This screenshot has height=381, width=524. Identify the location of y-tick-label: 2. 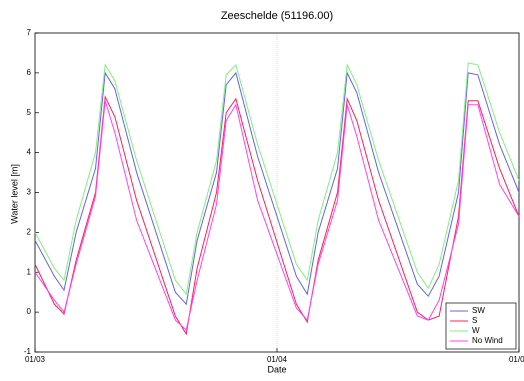
(29, 231).